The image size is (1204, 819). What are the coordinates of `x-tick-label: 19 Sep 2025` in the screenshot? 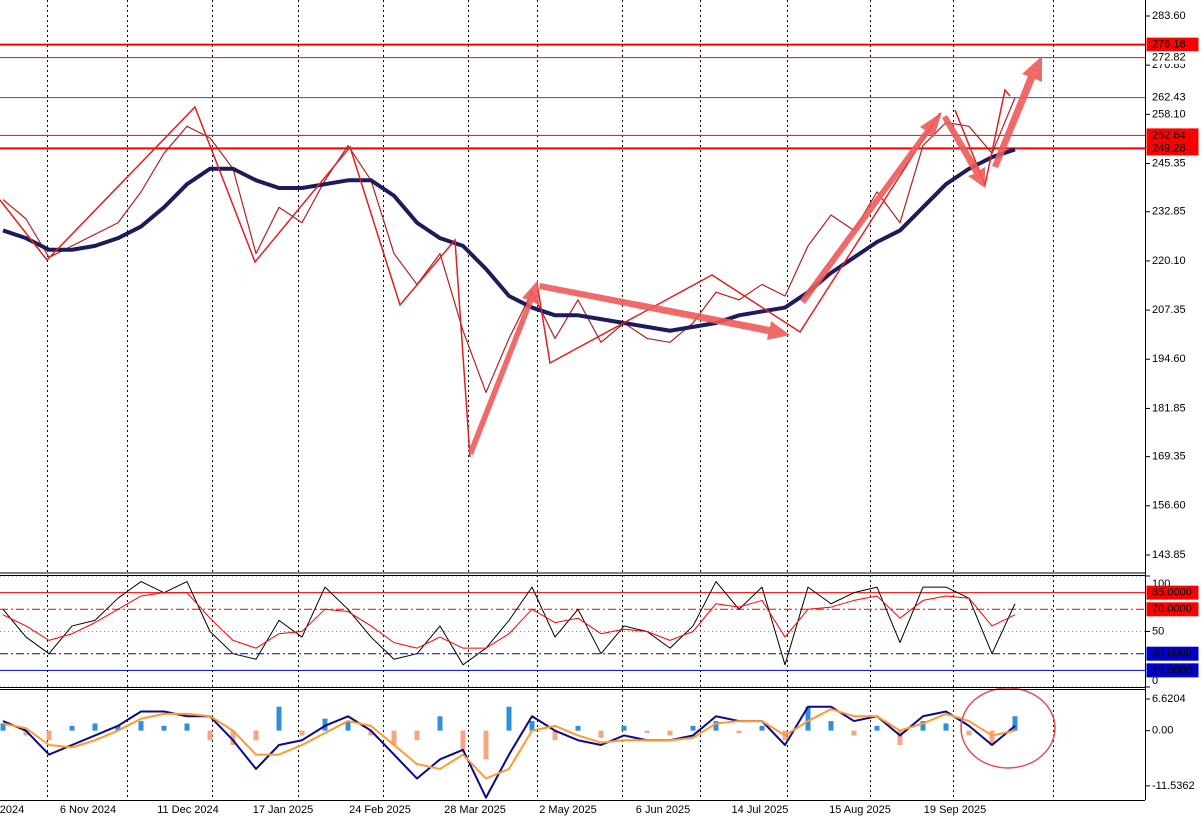 It's located at (955, 810).